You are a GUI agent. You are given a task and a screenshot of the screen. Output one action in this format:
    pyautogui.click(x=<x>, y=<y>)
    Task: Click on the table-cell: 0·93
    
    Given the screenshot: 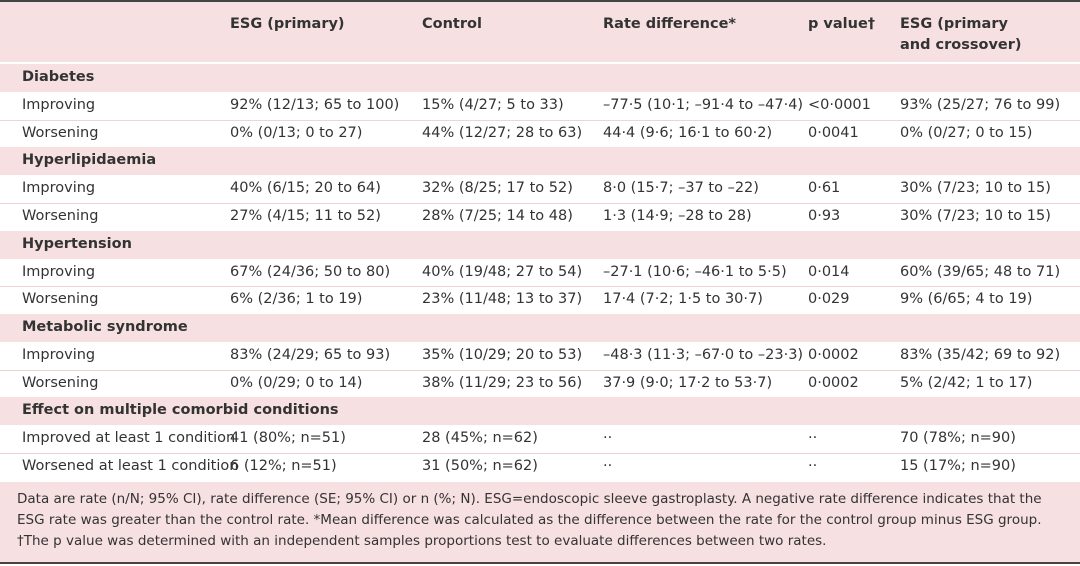 What is the action you would take?
    pyautogui.click(x=824, y=215)
    